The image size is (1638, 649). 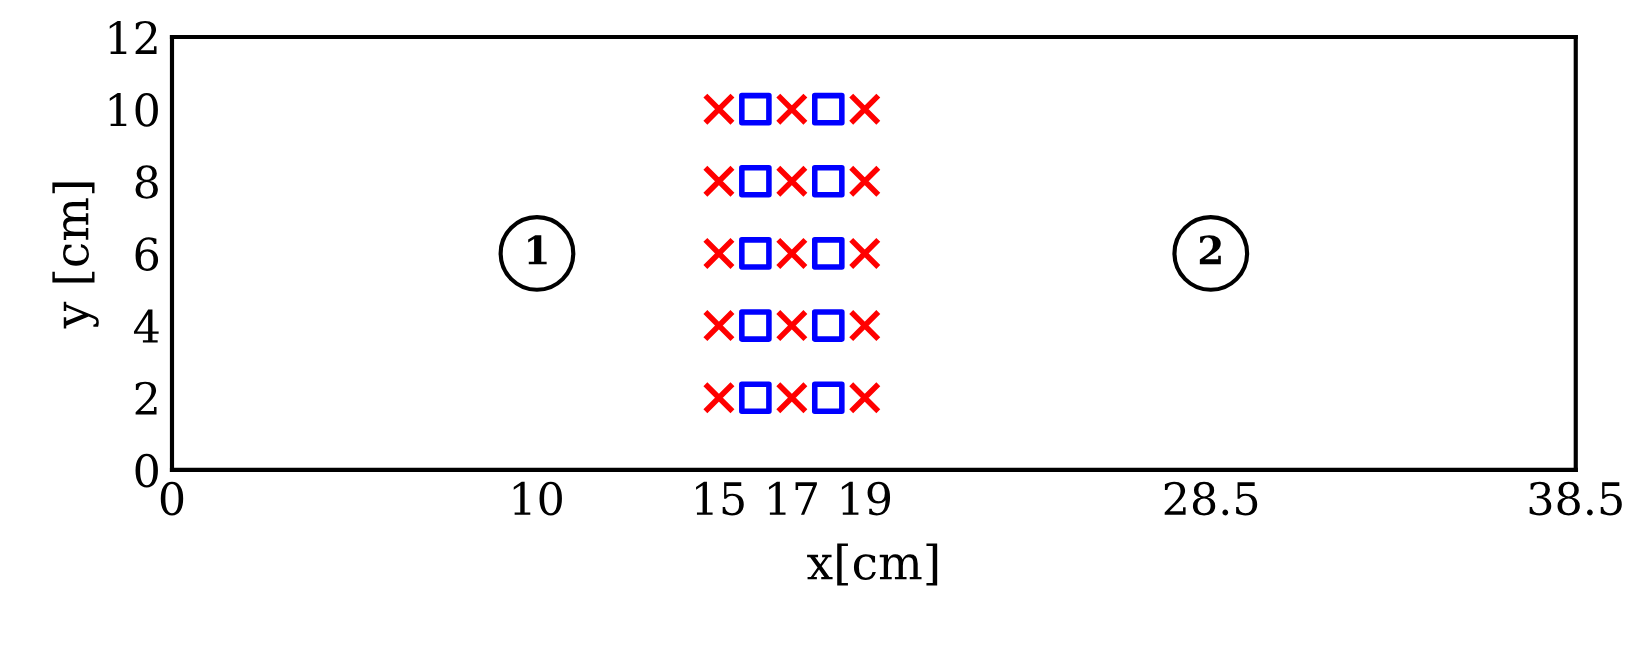 What do you see at coordinates (1210, 250) in the screenshot?
I see `annotation: 2` at bounding box center [1210, 250].